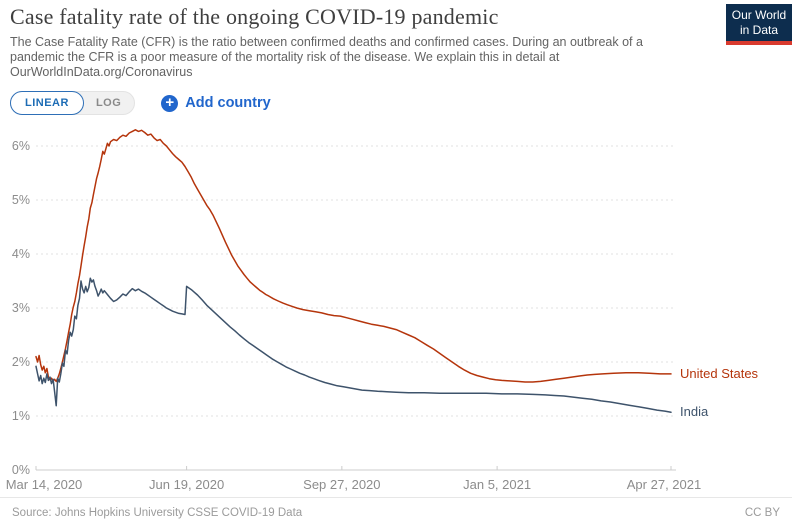  Describe the element at coordinates (187, 484) in the screenshot. I see `x-tick-label: Jun 19, 2020` at that location.